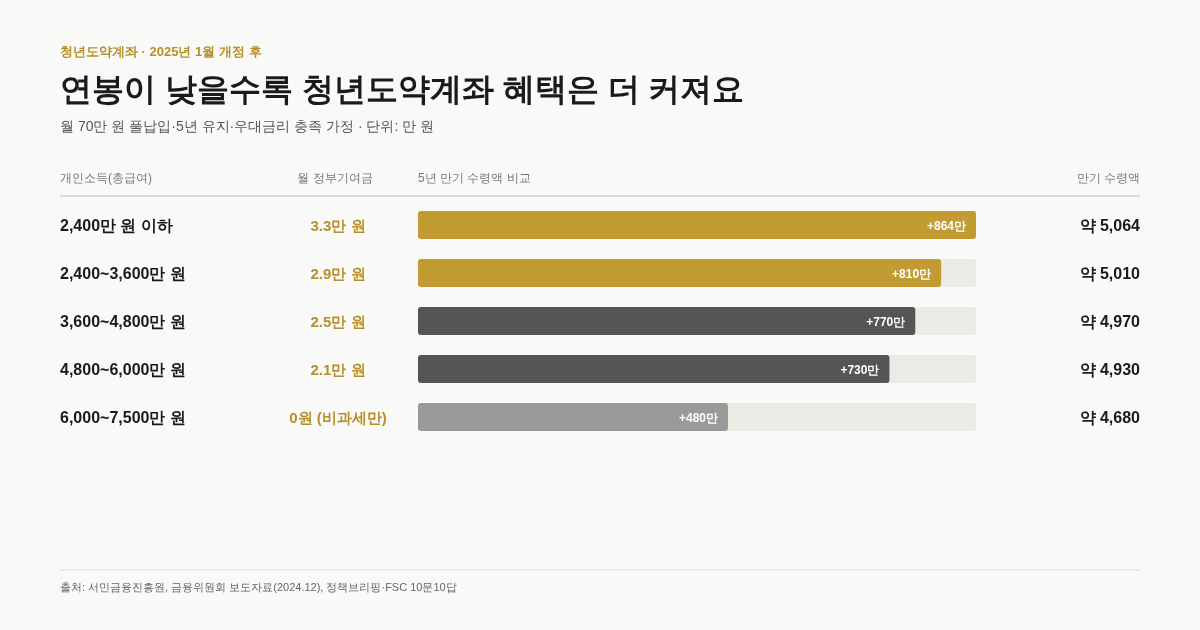 This screenshot has width=1200, height=630. Describe the element at coordinates (338, 369) in the screenshot. I see `text: 2.1만 원` at that location.